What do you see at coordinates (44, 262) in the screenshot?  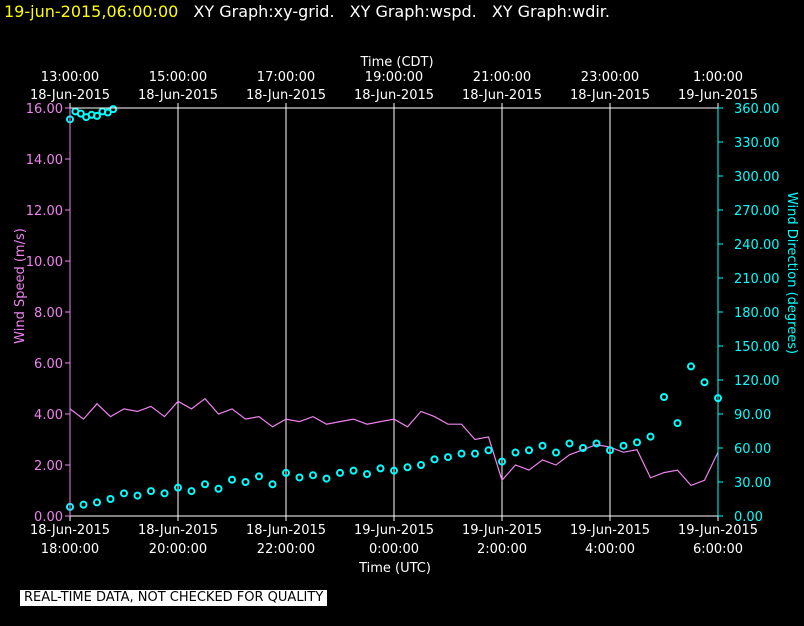 I see `y-left-tick-label: 10.00` at bounding box center [44, 262].